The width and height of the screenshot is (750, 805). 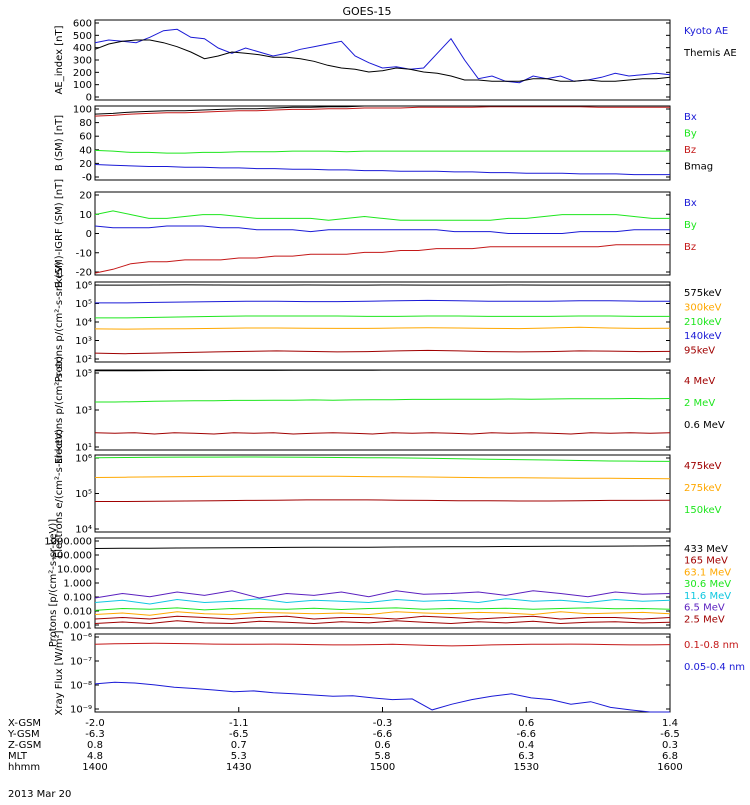 I want to click on x-tick-label: -6.3, so click(x=95, y=734).